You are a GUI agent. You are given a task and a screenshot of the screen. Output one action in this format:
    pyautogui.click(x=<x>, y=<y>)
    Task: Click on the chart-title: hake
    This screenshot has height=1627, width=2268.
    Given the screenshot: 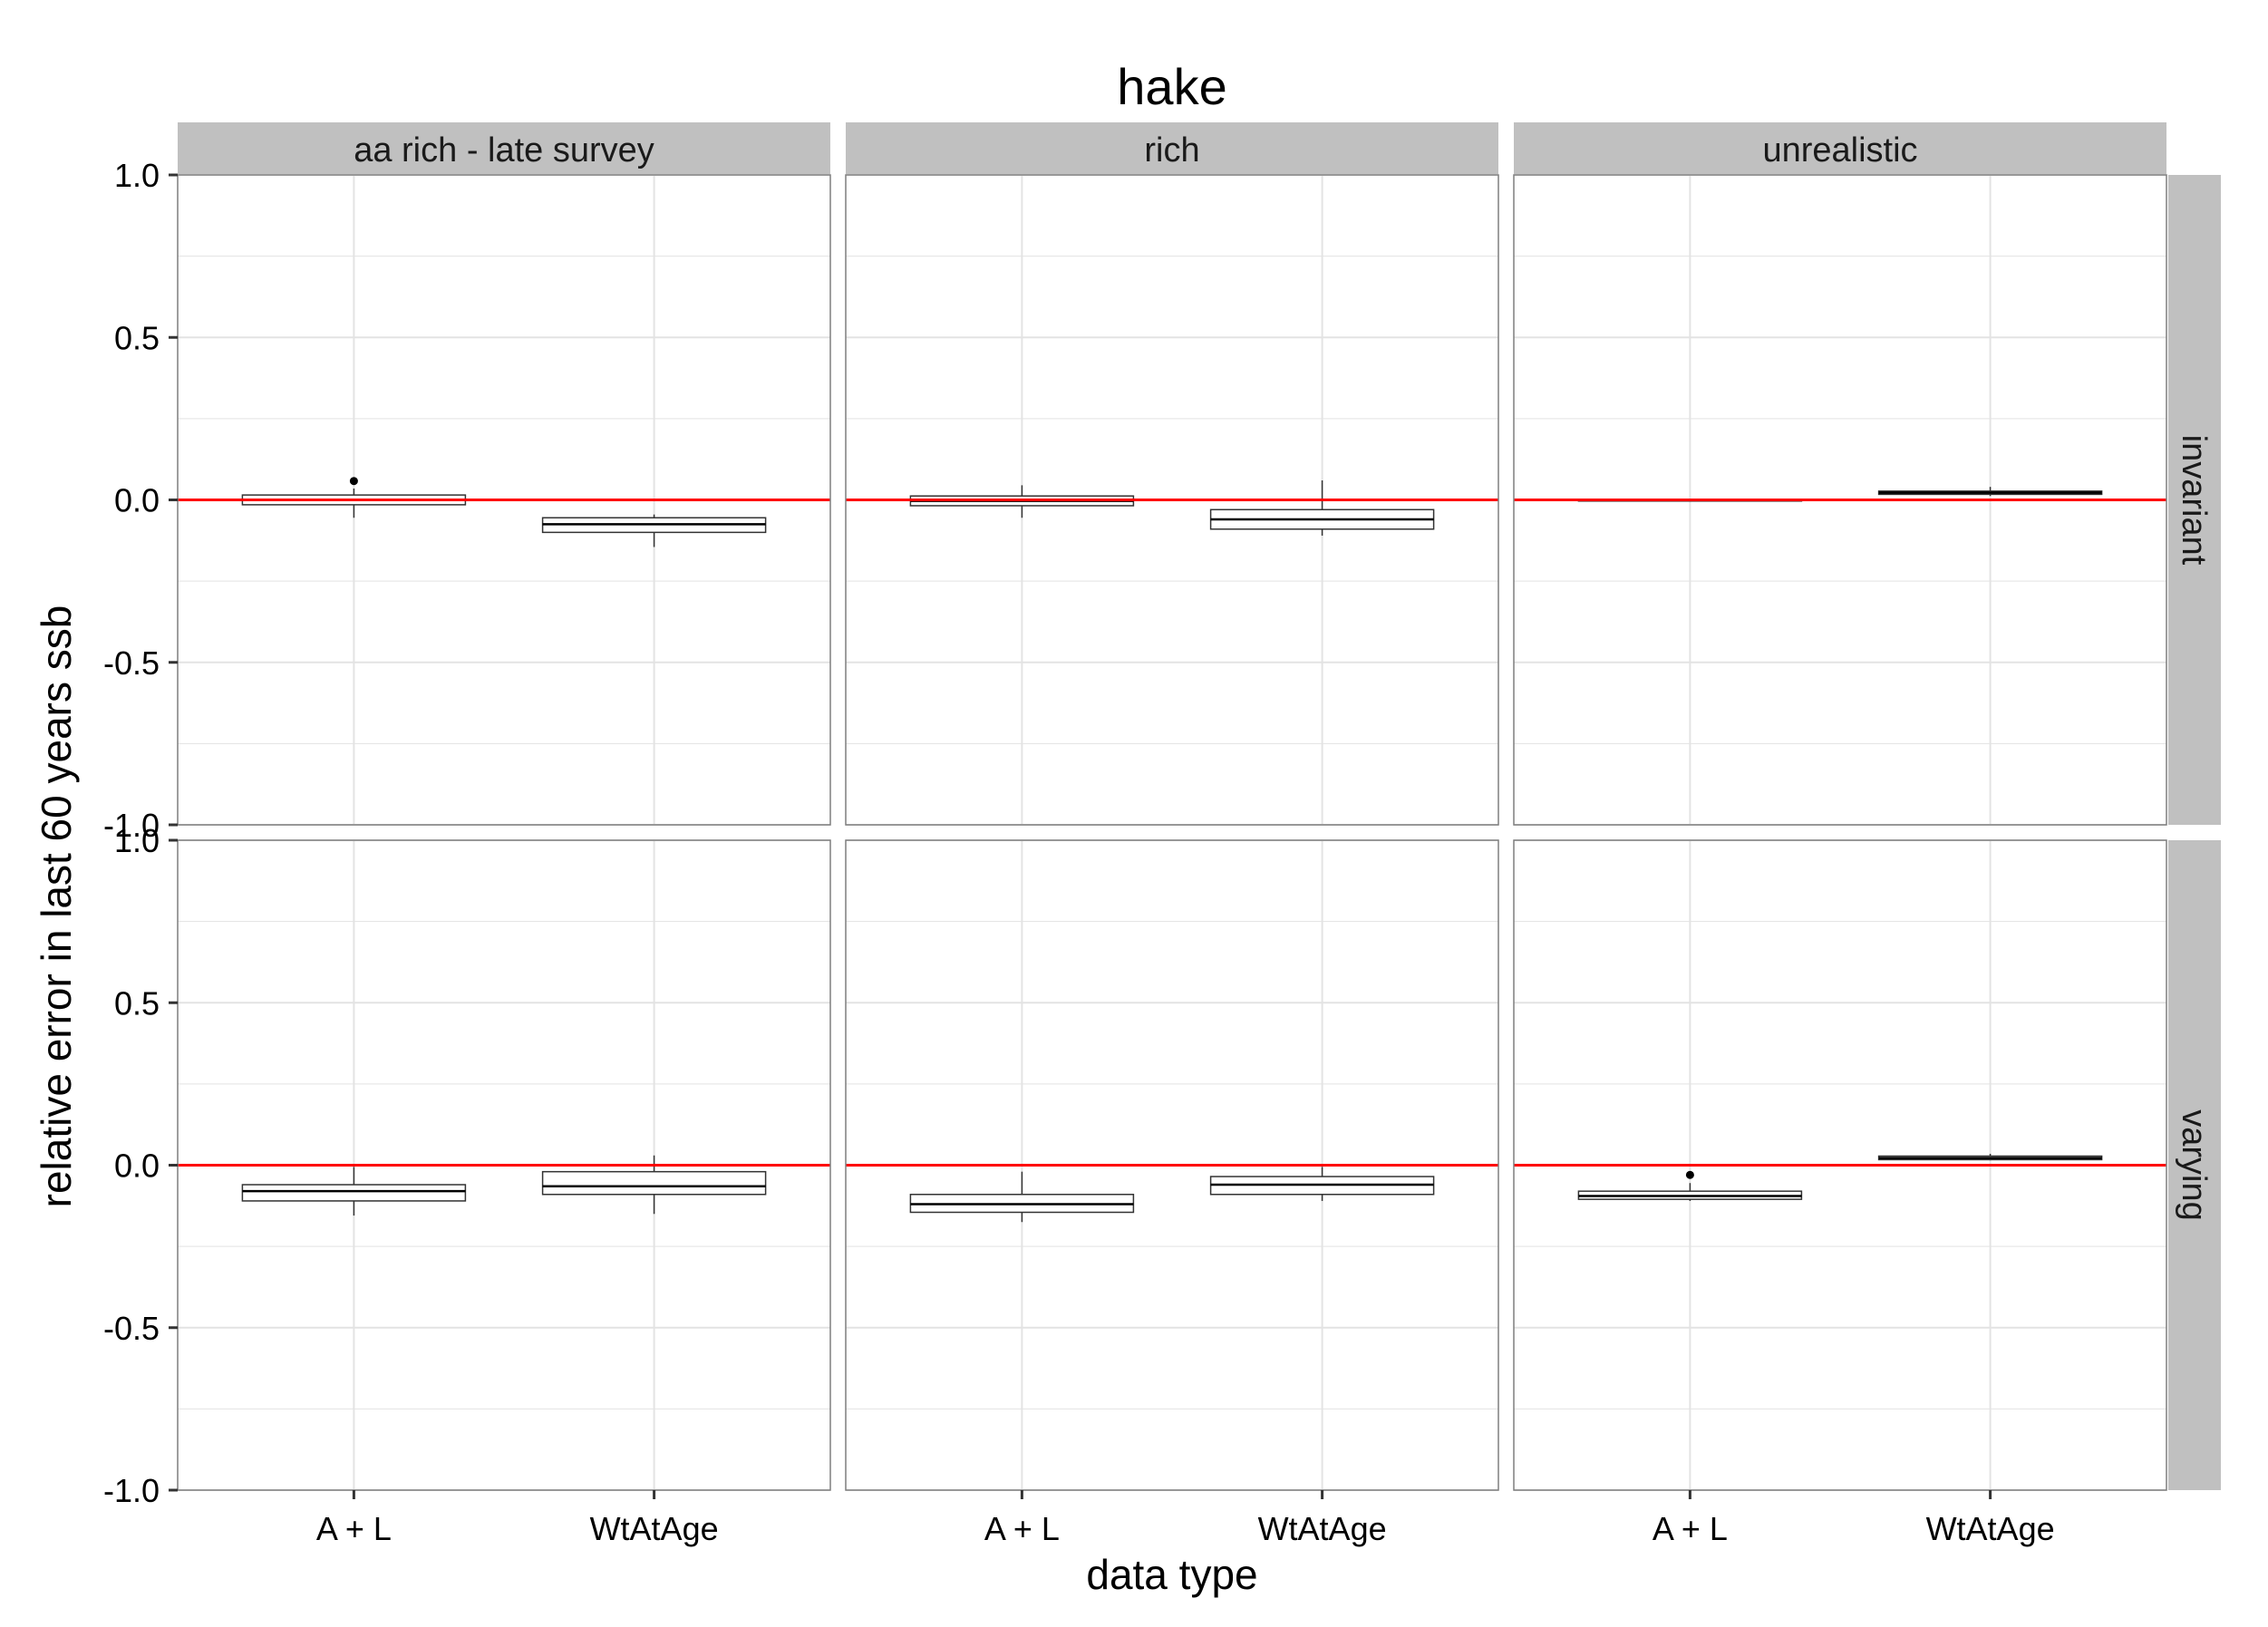 What is the action you would take?
    pyautogui.click(x=1171, y=86)
    